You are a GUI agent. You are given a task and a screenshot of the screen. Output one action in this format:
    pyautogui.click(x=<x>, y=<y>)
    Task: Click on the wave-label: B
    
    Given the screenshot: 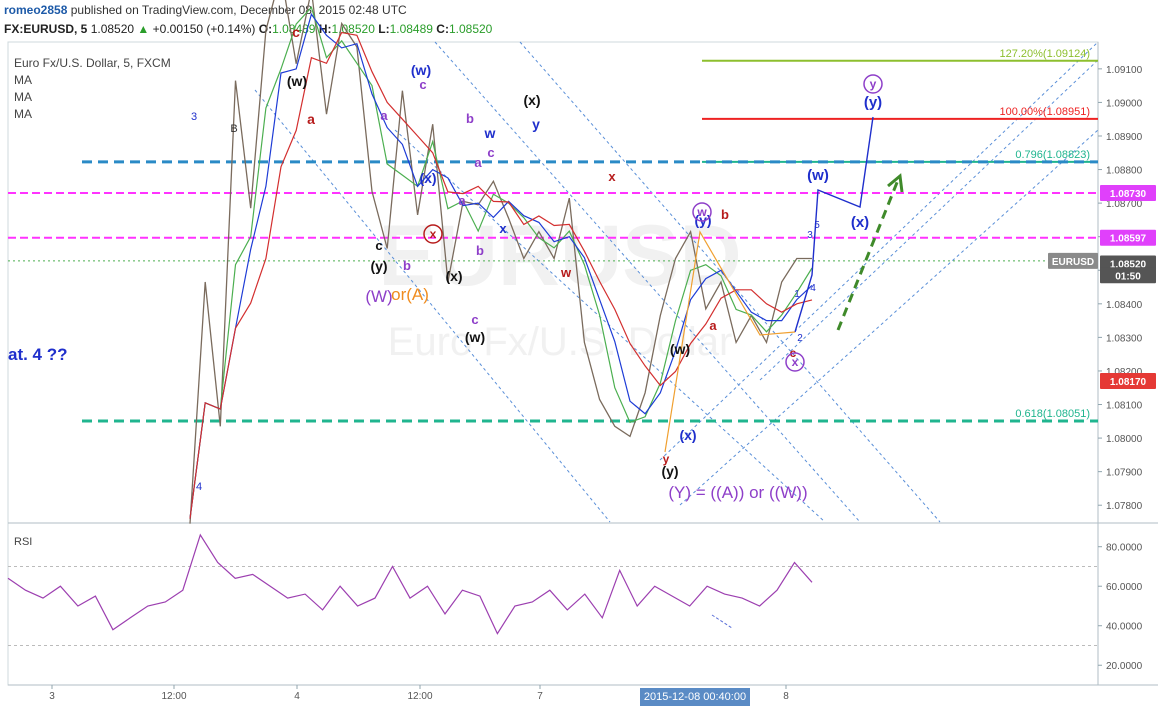 What is the action you would take?
    pyautogui.click(x=233, y=129)
    